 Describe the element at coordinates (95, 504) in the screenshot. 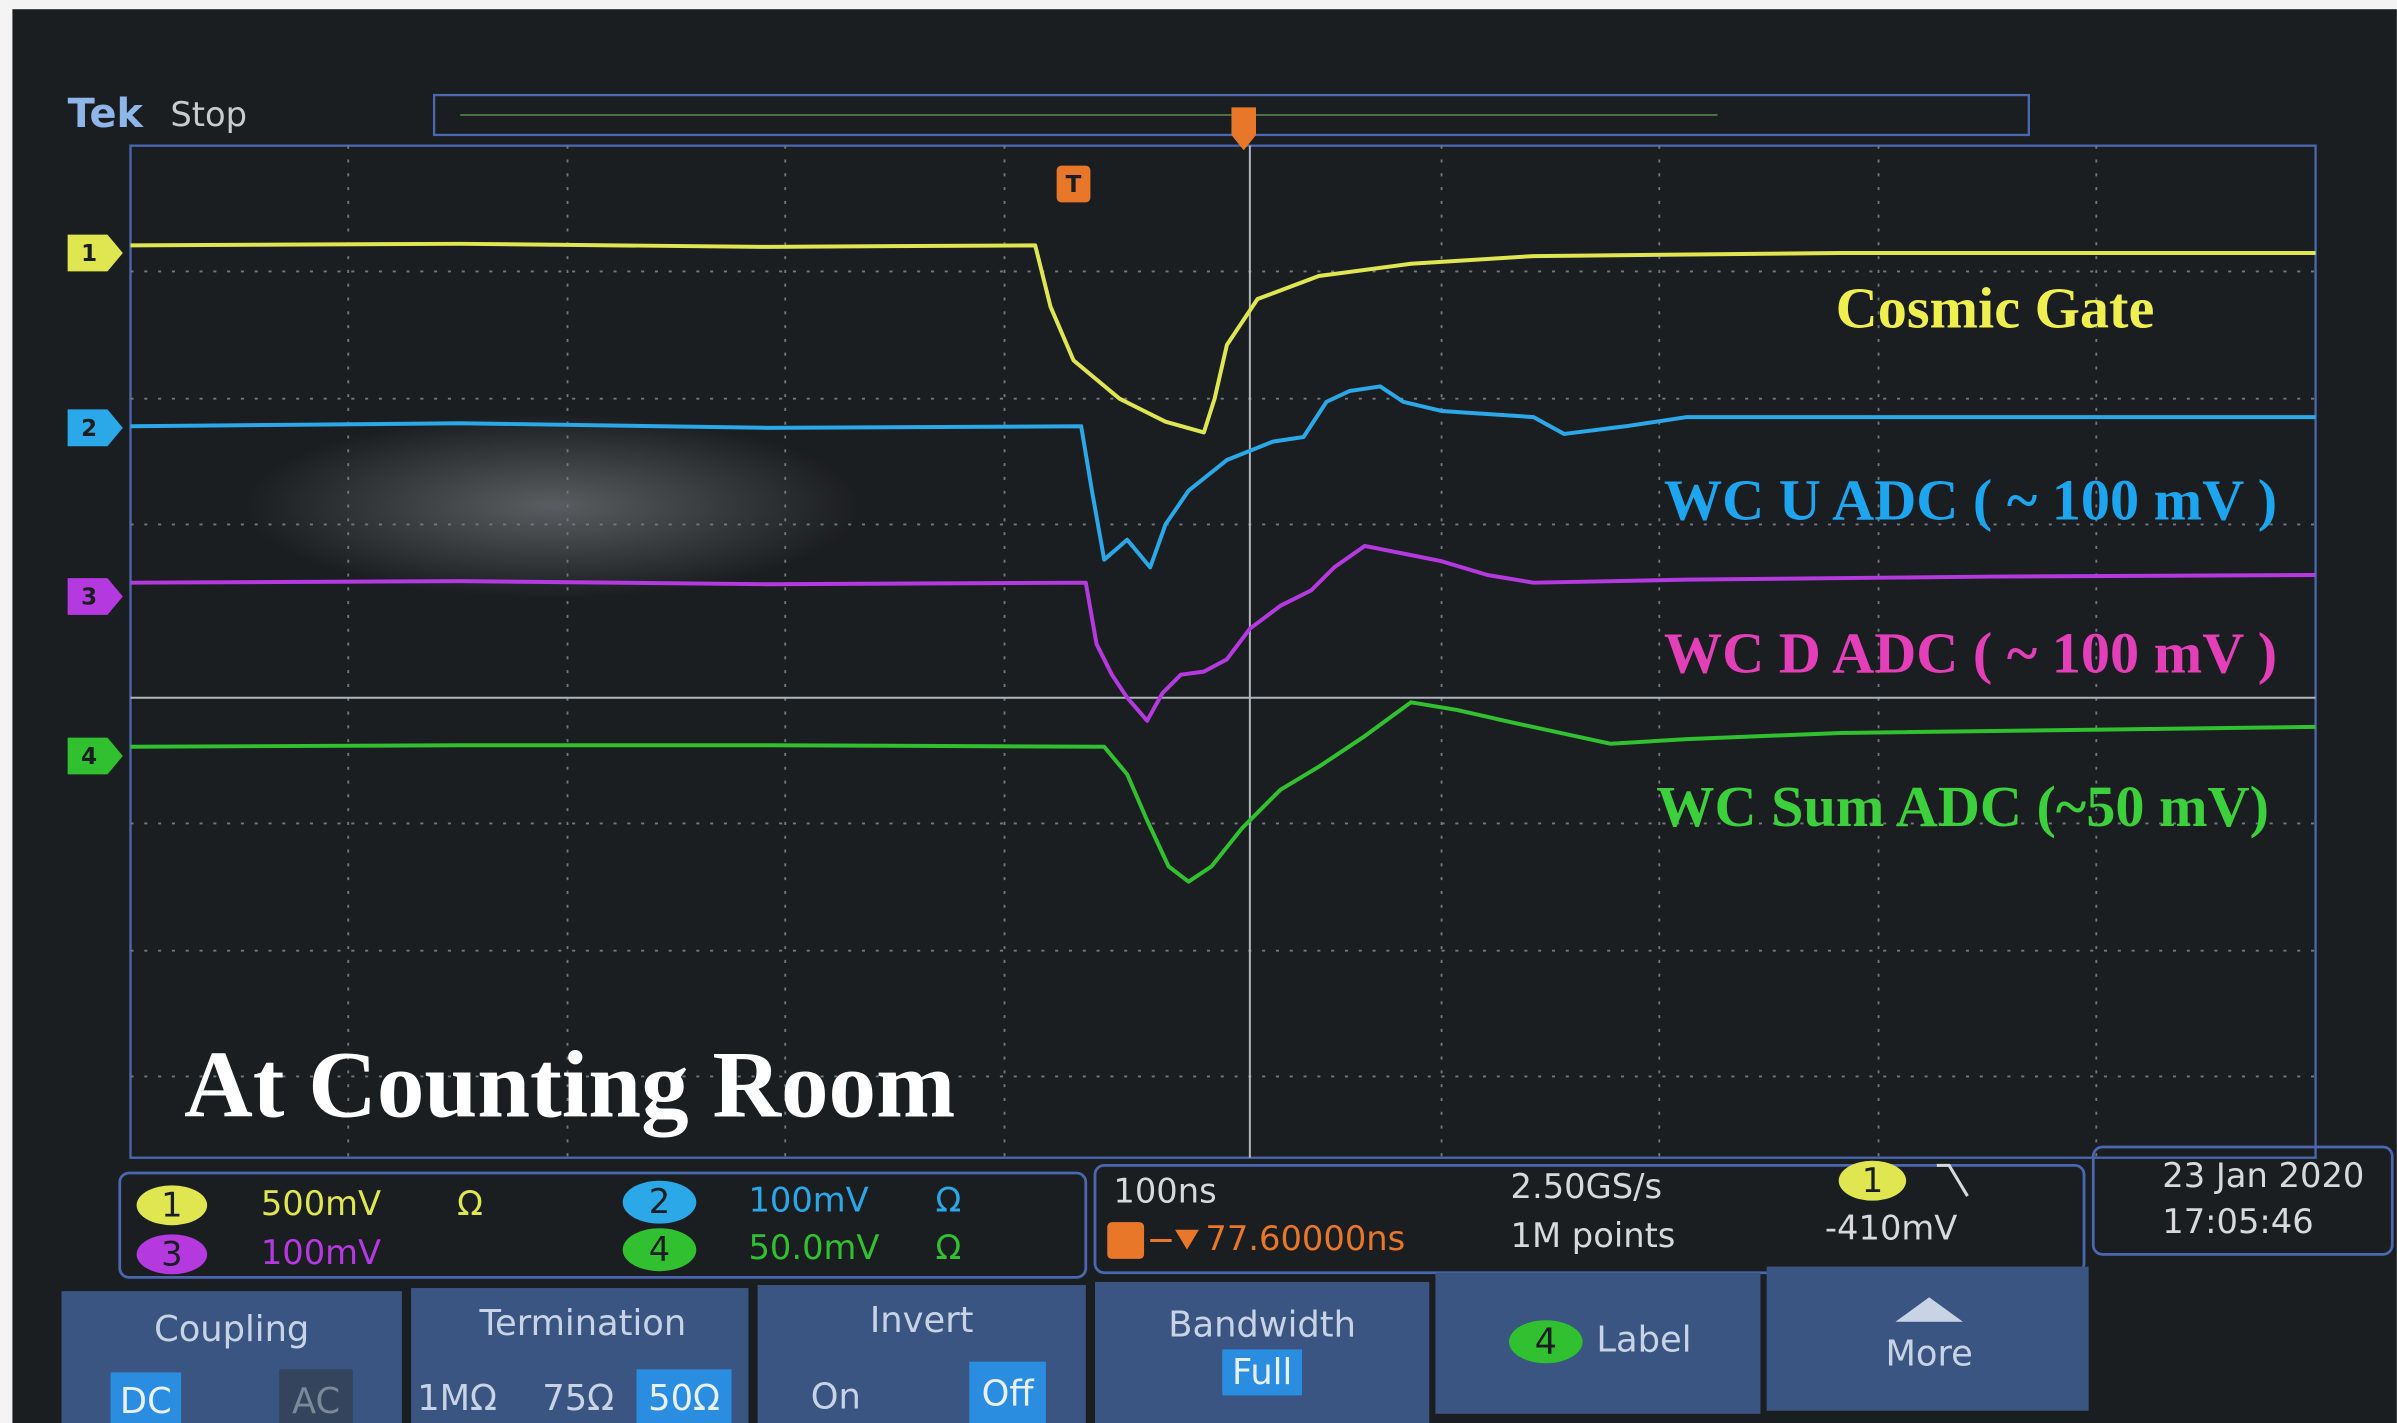

I see `channel-markers: 1 2 3 4` at that location.